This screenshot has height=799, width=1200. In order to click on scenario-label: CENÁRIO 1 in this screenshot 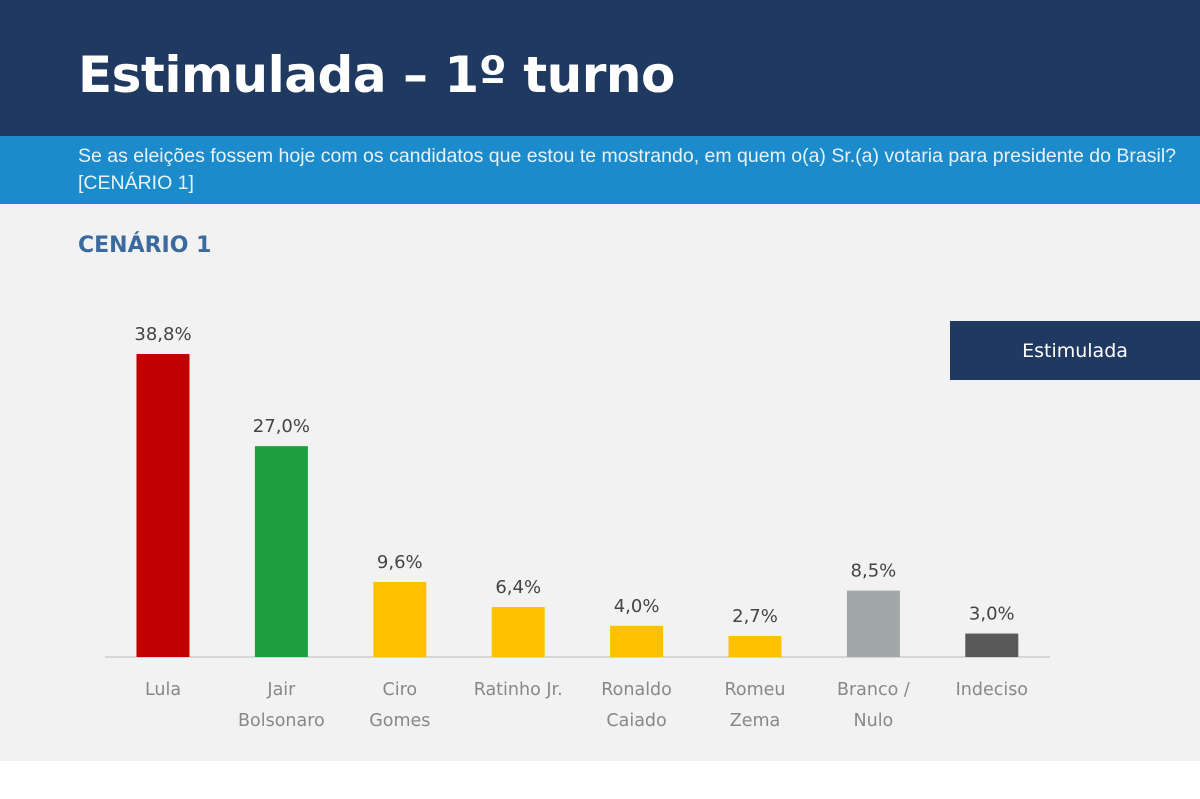, I will do `click(145, 245)`.